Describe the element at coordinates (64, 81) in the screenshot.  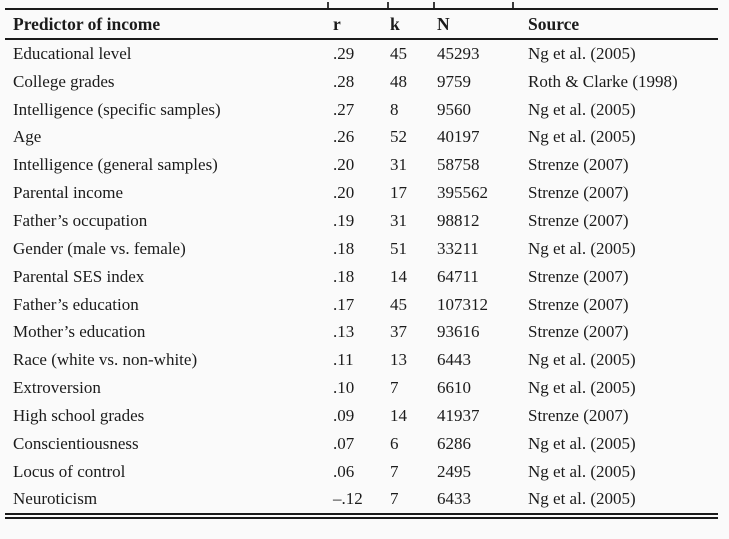
I see `cell-predictor: College grades` at that location.